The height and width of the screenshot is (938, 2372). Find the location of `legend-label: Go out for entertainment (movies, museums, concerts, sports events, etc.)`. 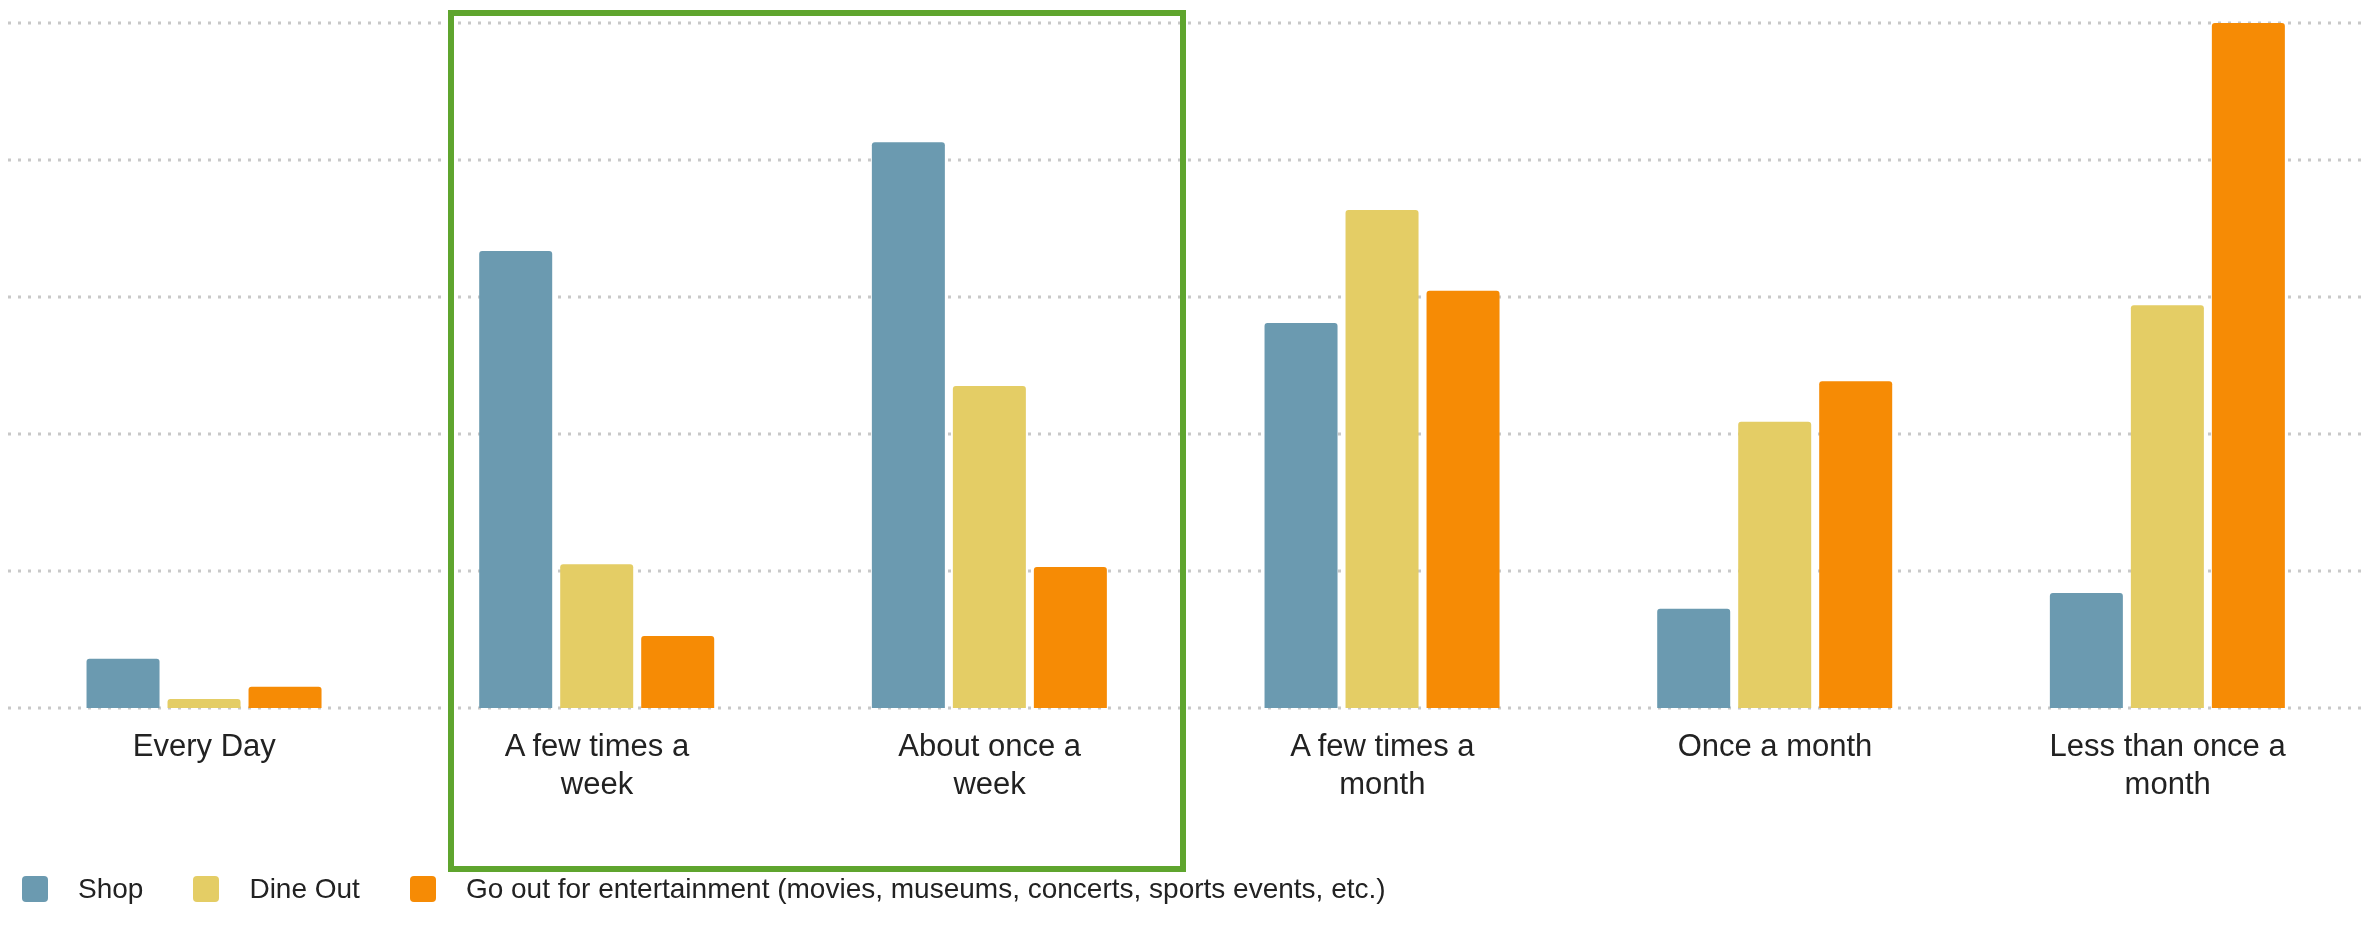

legend-label: Go out for entertainment (movies, museums, concerts, sports events, etc.) is located at coordinates (925, 889).